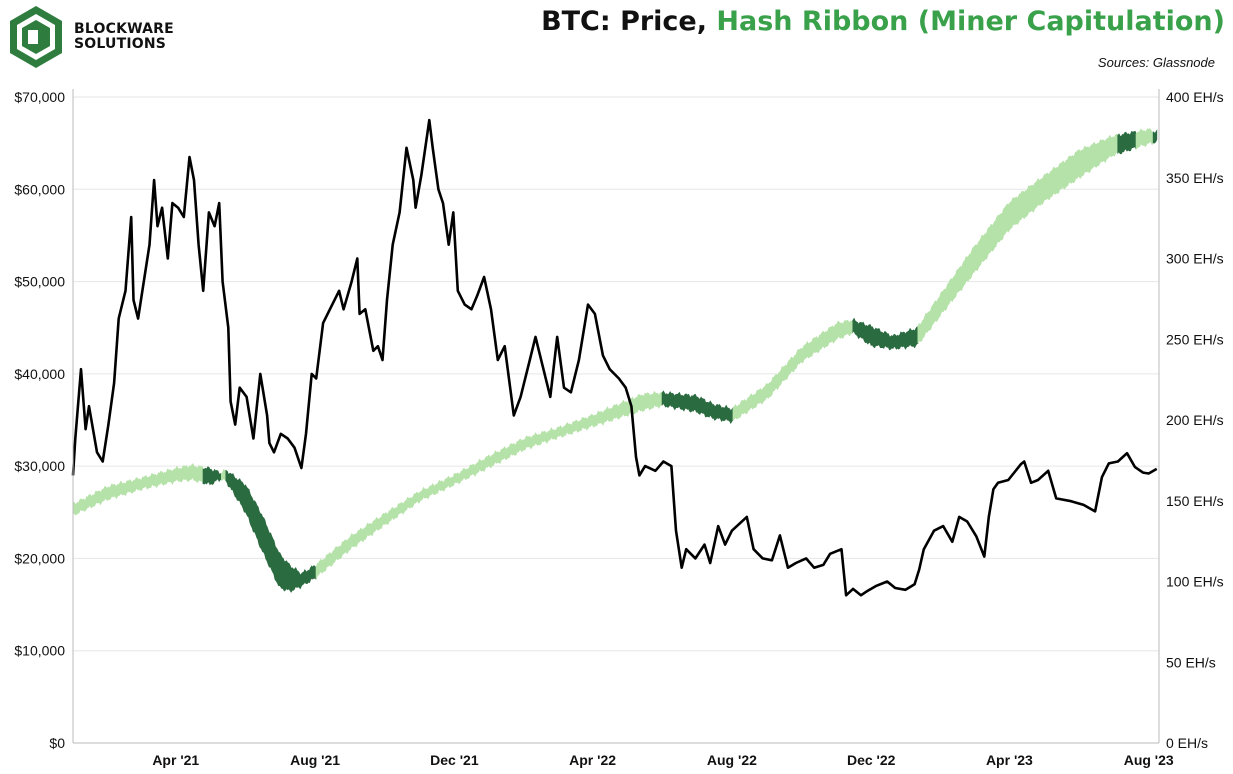 This screenshot has height=774, width=1233. I want to click on y-left-tick-label: $40,000, so click(39, 374).